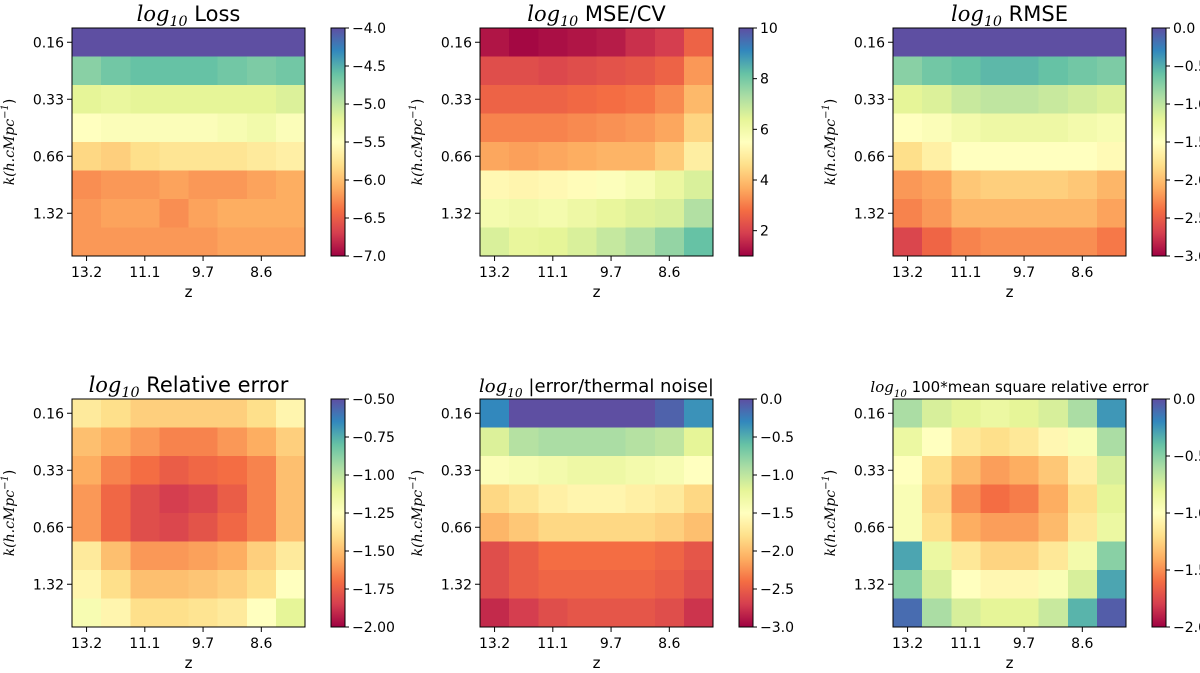  I want to click on colorbar-tick-label: 0.0, so click(1184, 29).